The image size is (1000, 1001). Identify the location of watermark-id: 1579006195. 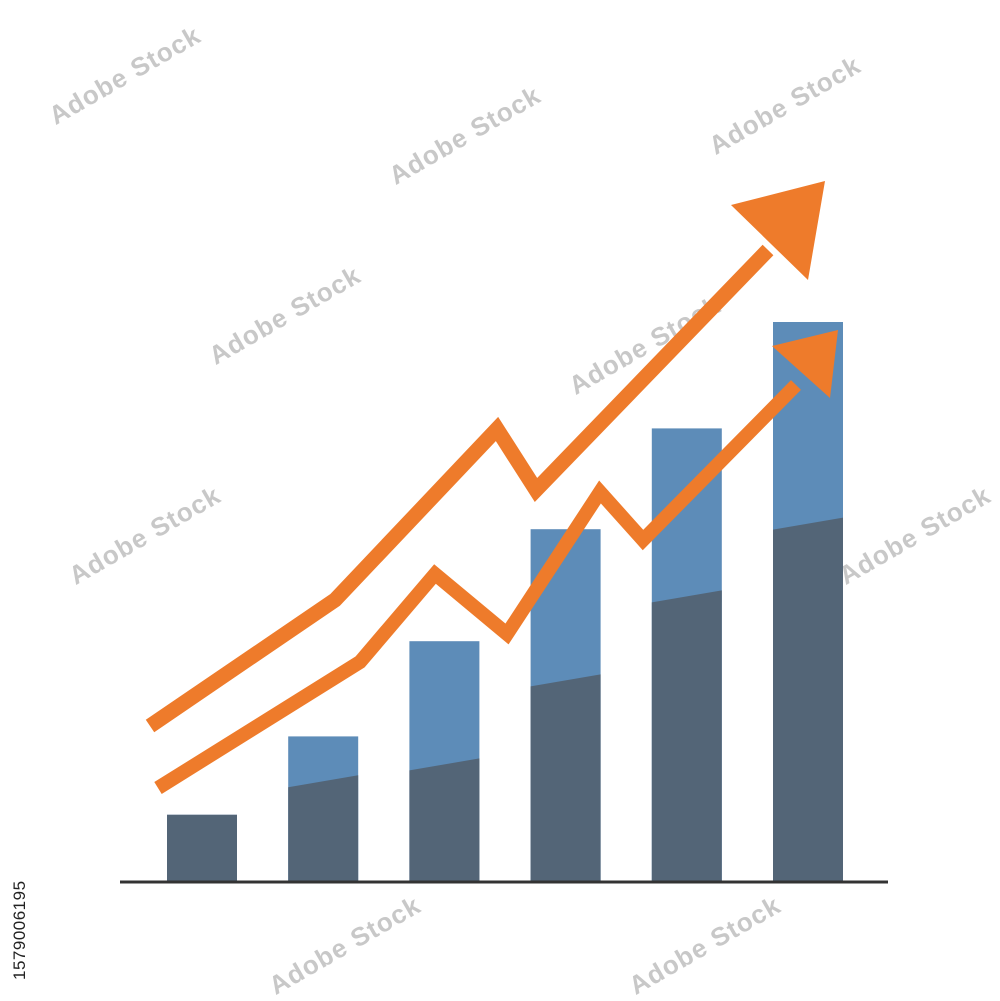
(19, 930).